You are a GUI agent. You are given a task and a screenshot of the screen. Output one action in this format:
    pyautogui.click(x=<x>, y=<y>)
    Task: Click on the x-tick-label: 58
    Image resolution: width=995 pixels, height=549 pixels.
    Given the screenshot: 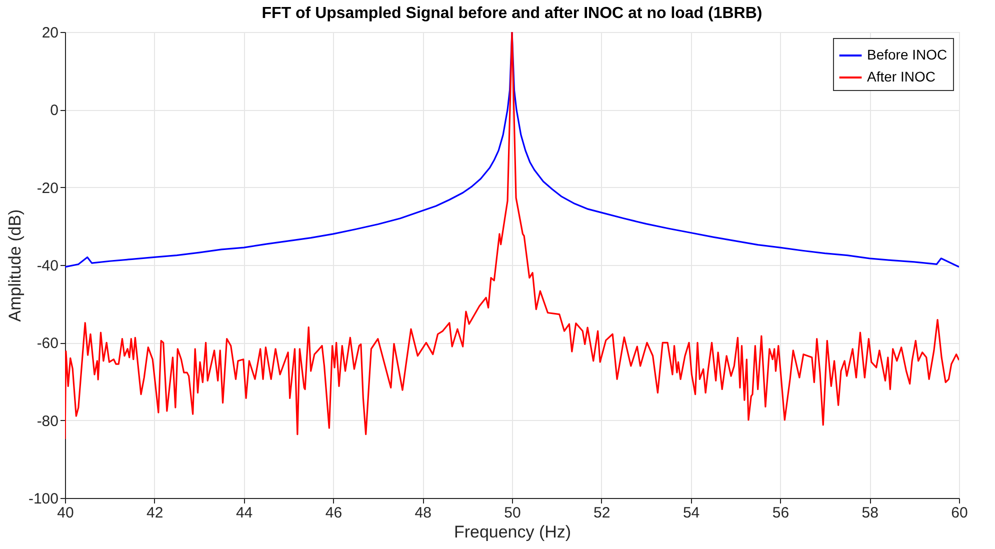 What is the action you would take?
    pyautogui.click(x=870, y=513)
    